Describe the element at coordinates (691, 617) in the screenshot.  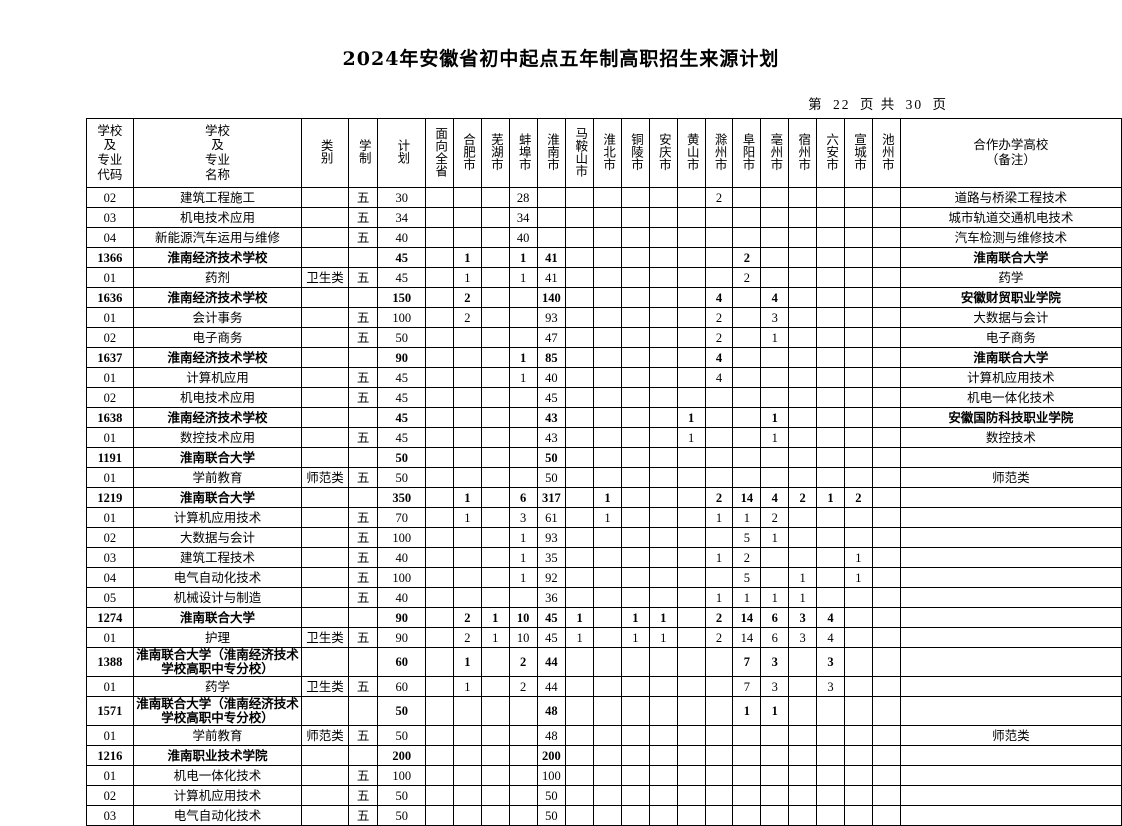
I see `cell-city-huangshan` at that location.